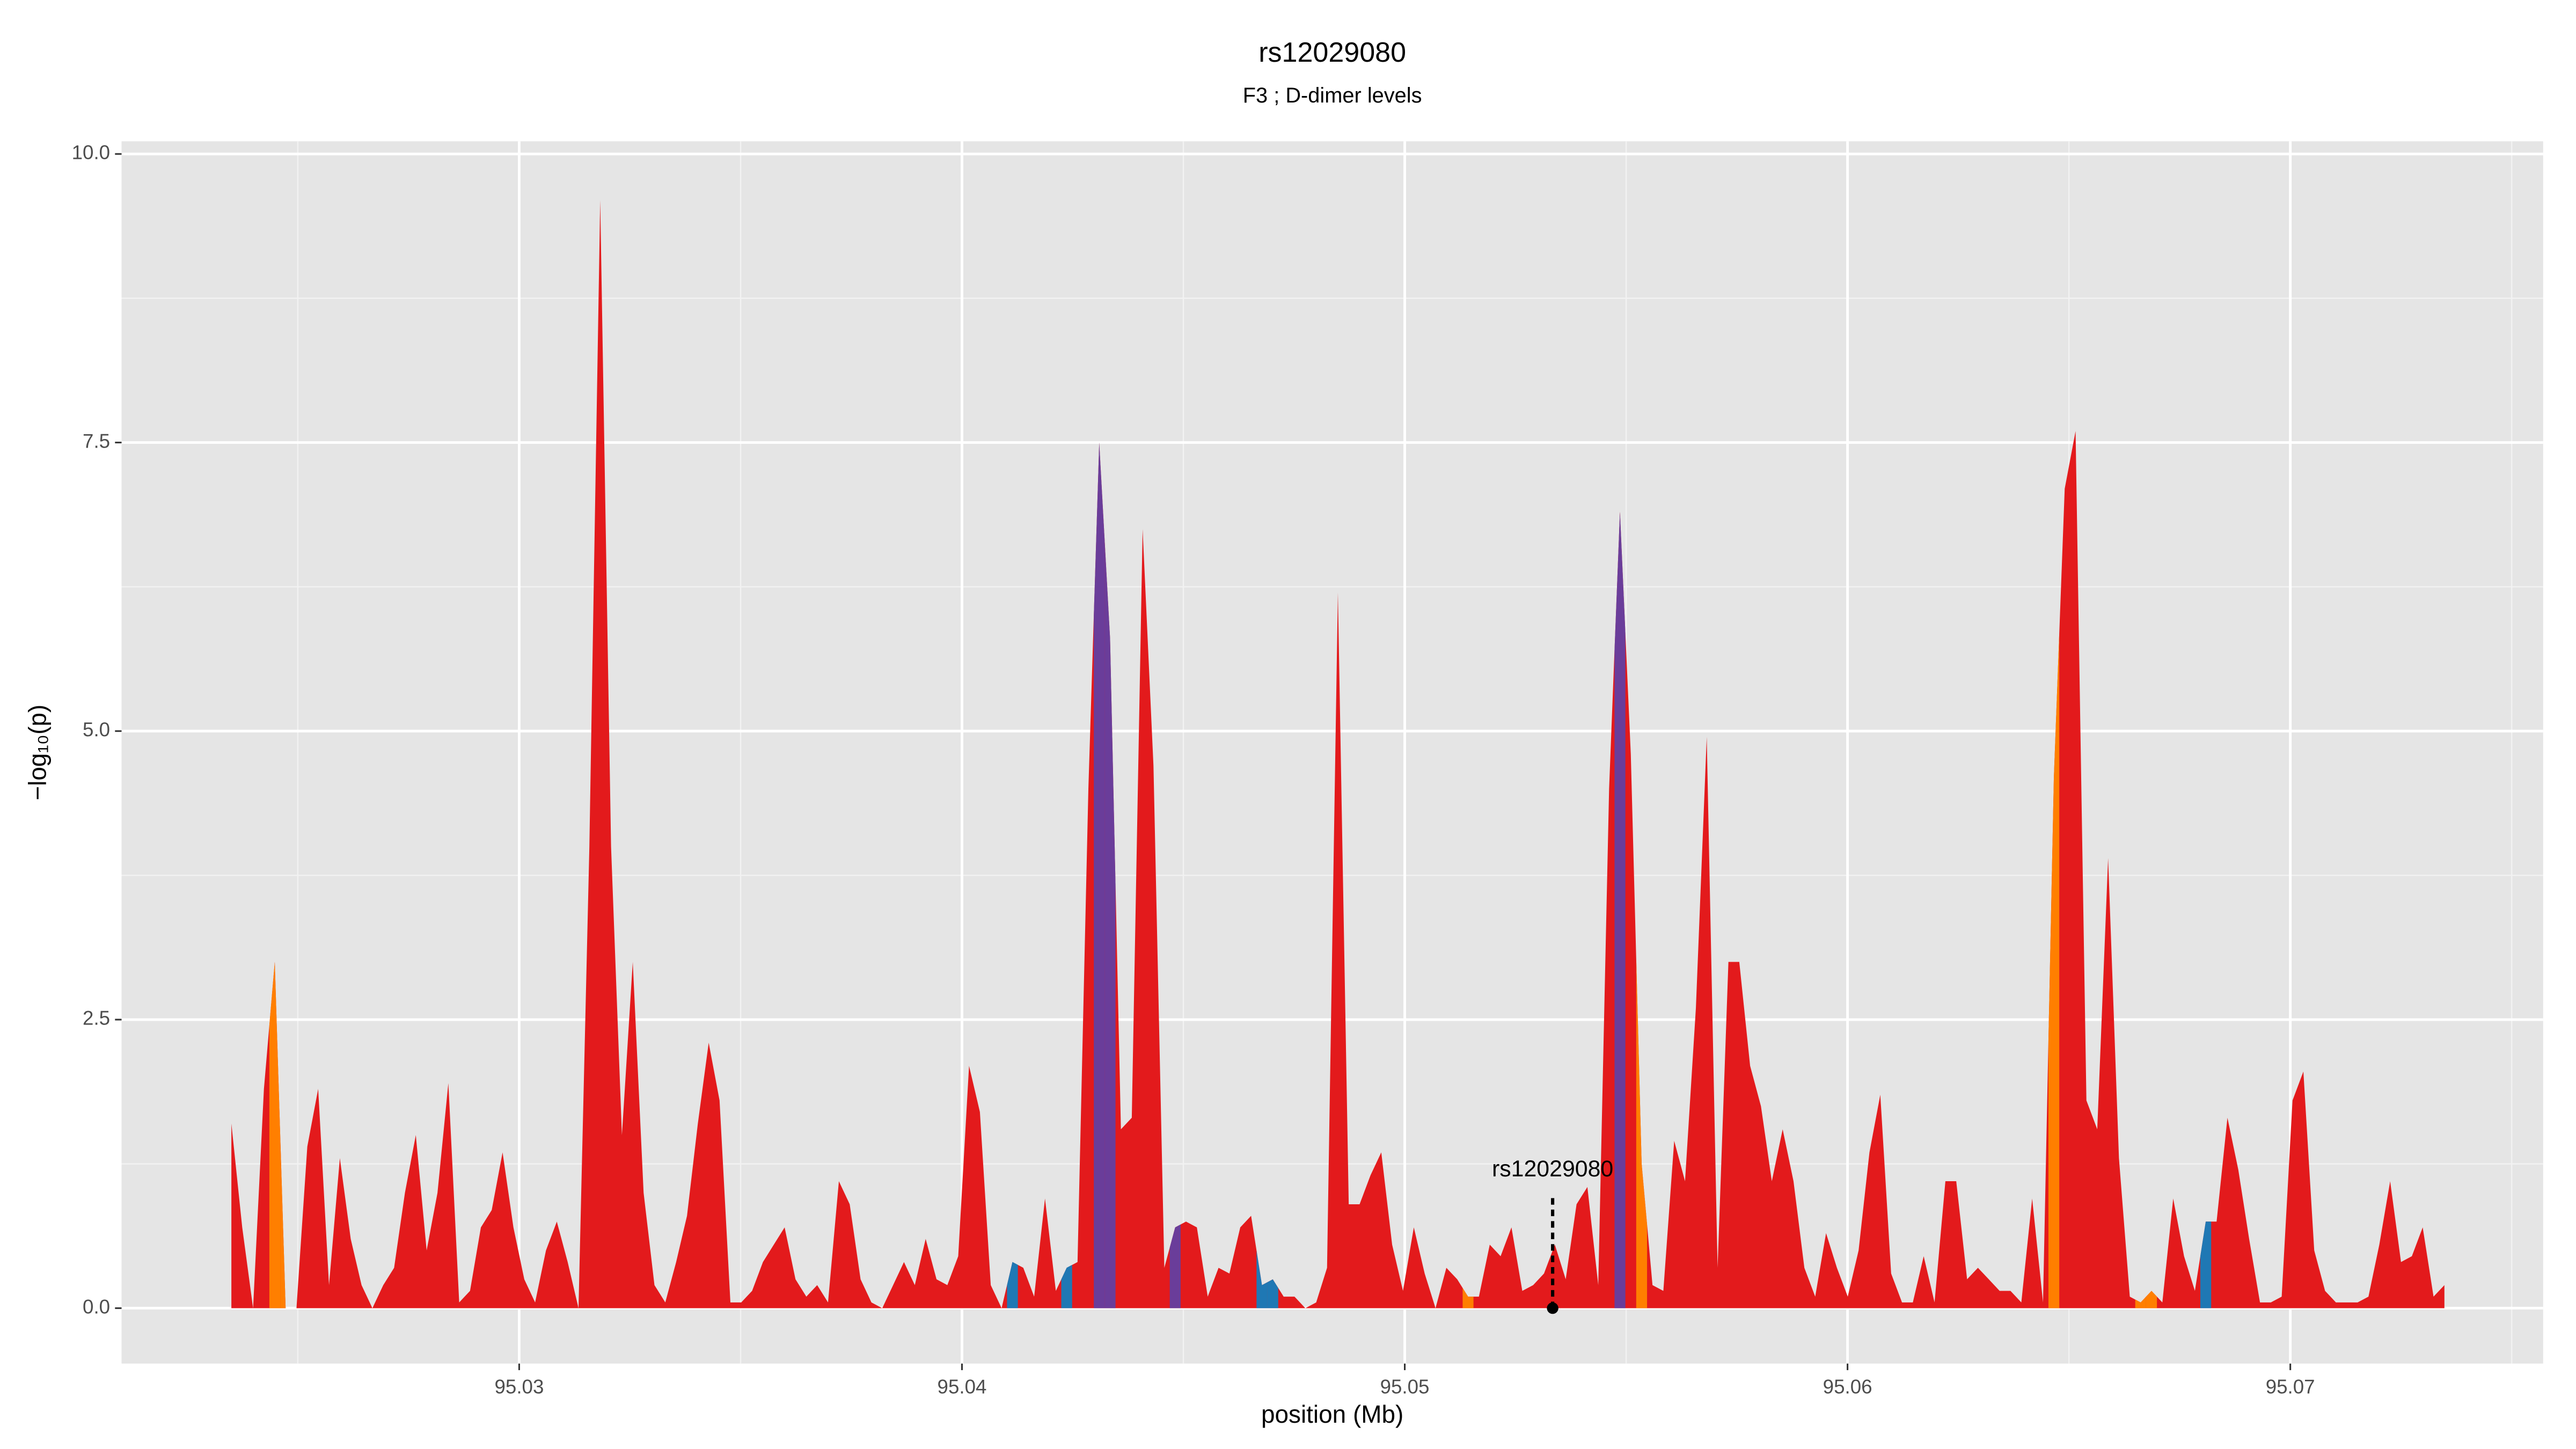  Describe the element at coordinates (1332, 95) in the screenshot. I see `chart-subtitle: F3 ; D-dimer levels` at that location.